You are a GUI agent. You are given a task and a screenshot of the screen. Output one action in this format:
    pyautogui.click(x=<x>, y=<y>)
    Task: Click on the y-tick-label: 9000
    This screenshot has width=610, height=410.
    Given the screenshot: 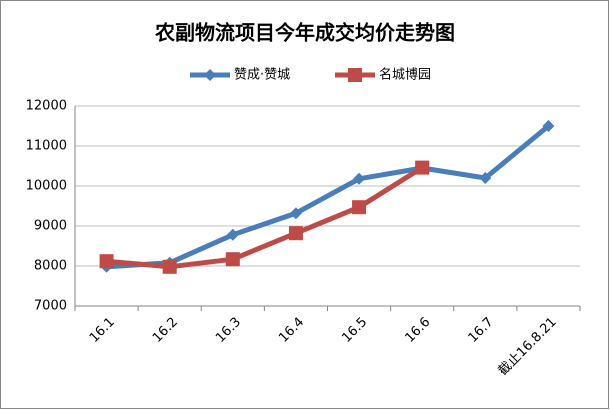 What is the action you would take?
    pyautogui.click(x=50, y=226)
    